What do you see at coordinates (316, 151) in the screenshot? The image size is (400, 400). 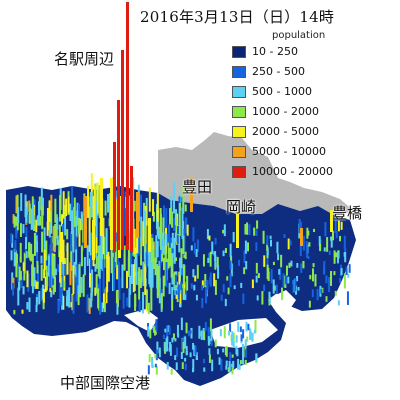 I see `legend-item: 5000 - 10000` at bounding box center [316, 151].